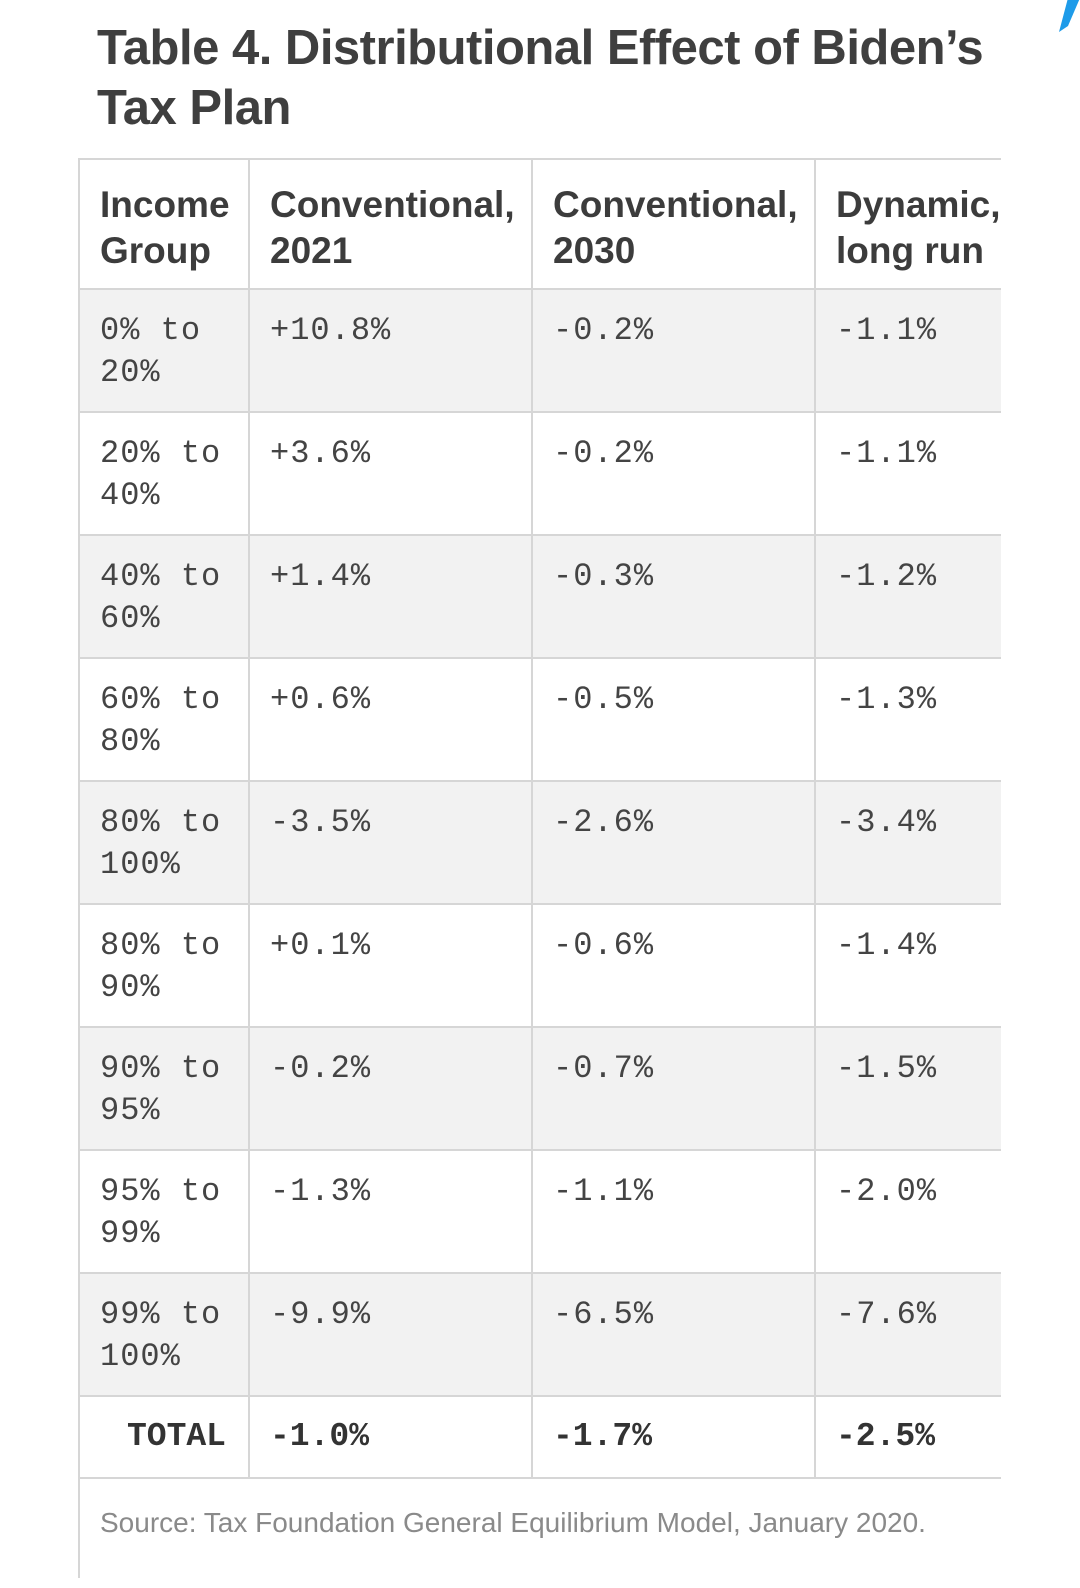 The width and height of the screenshot is (1080, 1588). I want to click on income-group-cell: 99% to 100%, so click(164, 1334).